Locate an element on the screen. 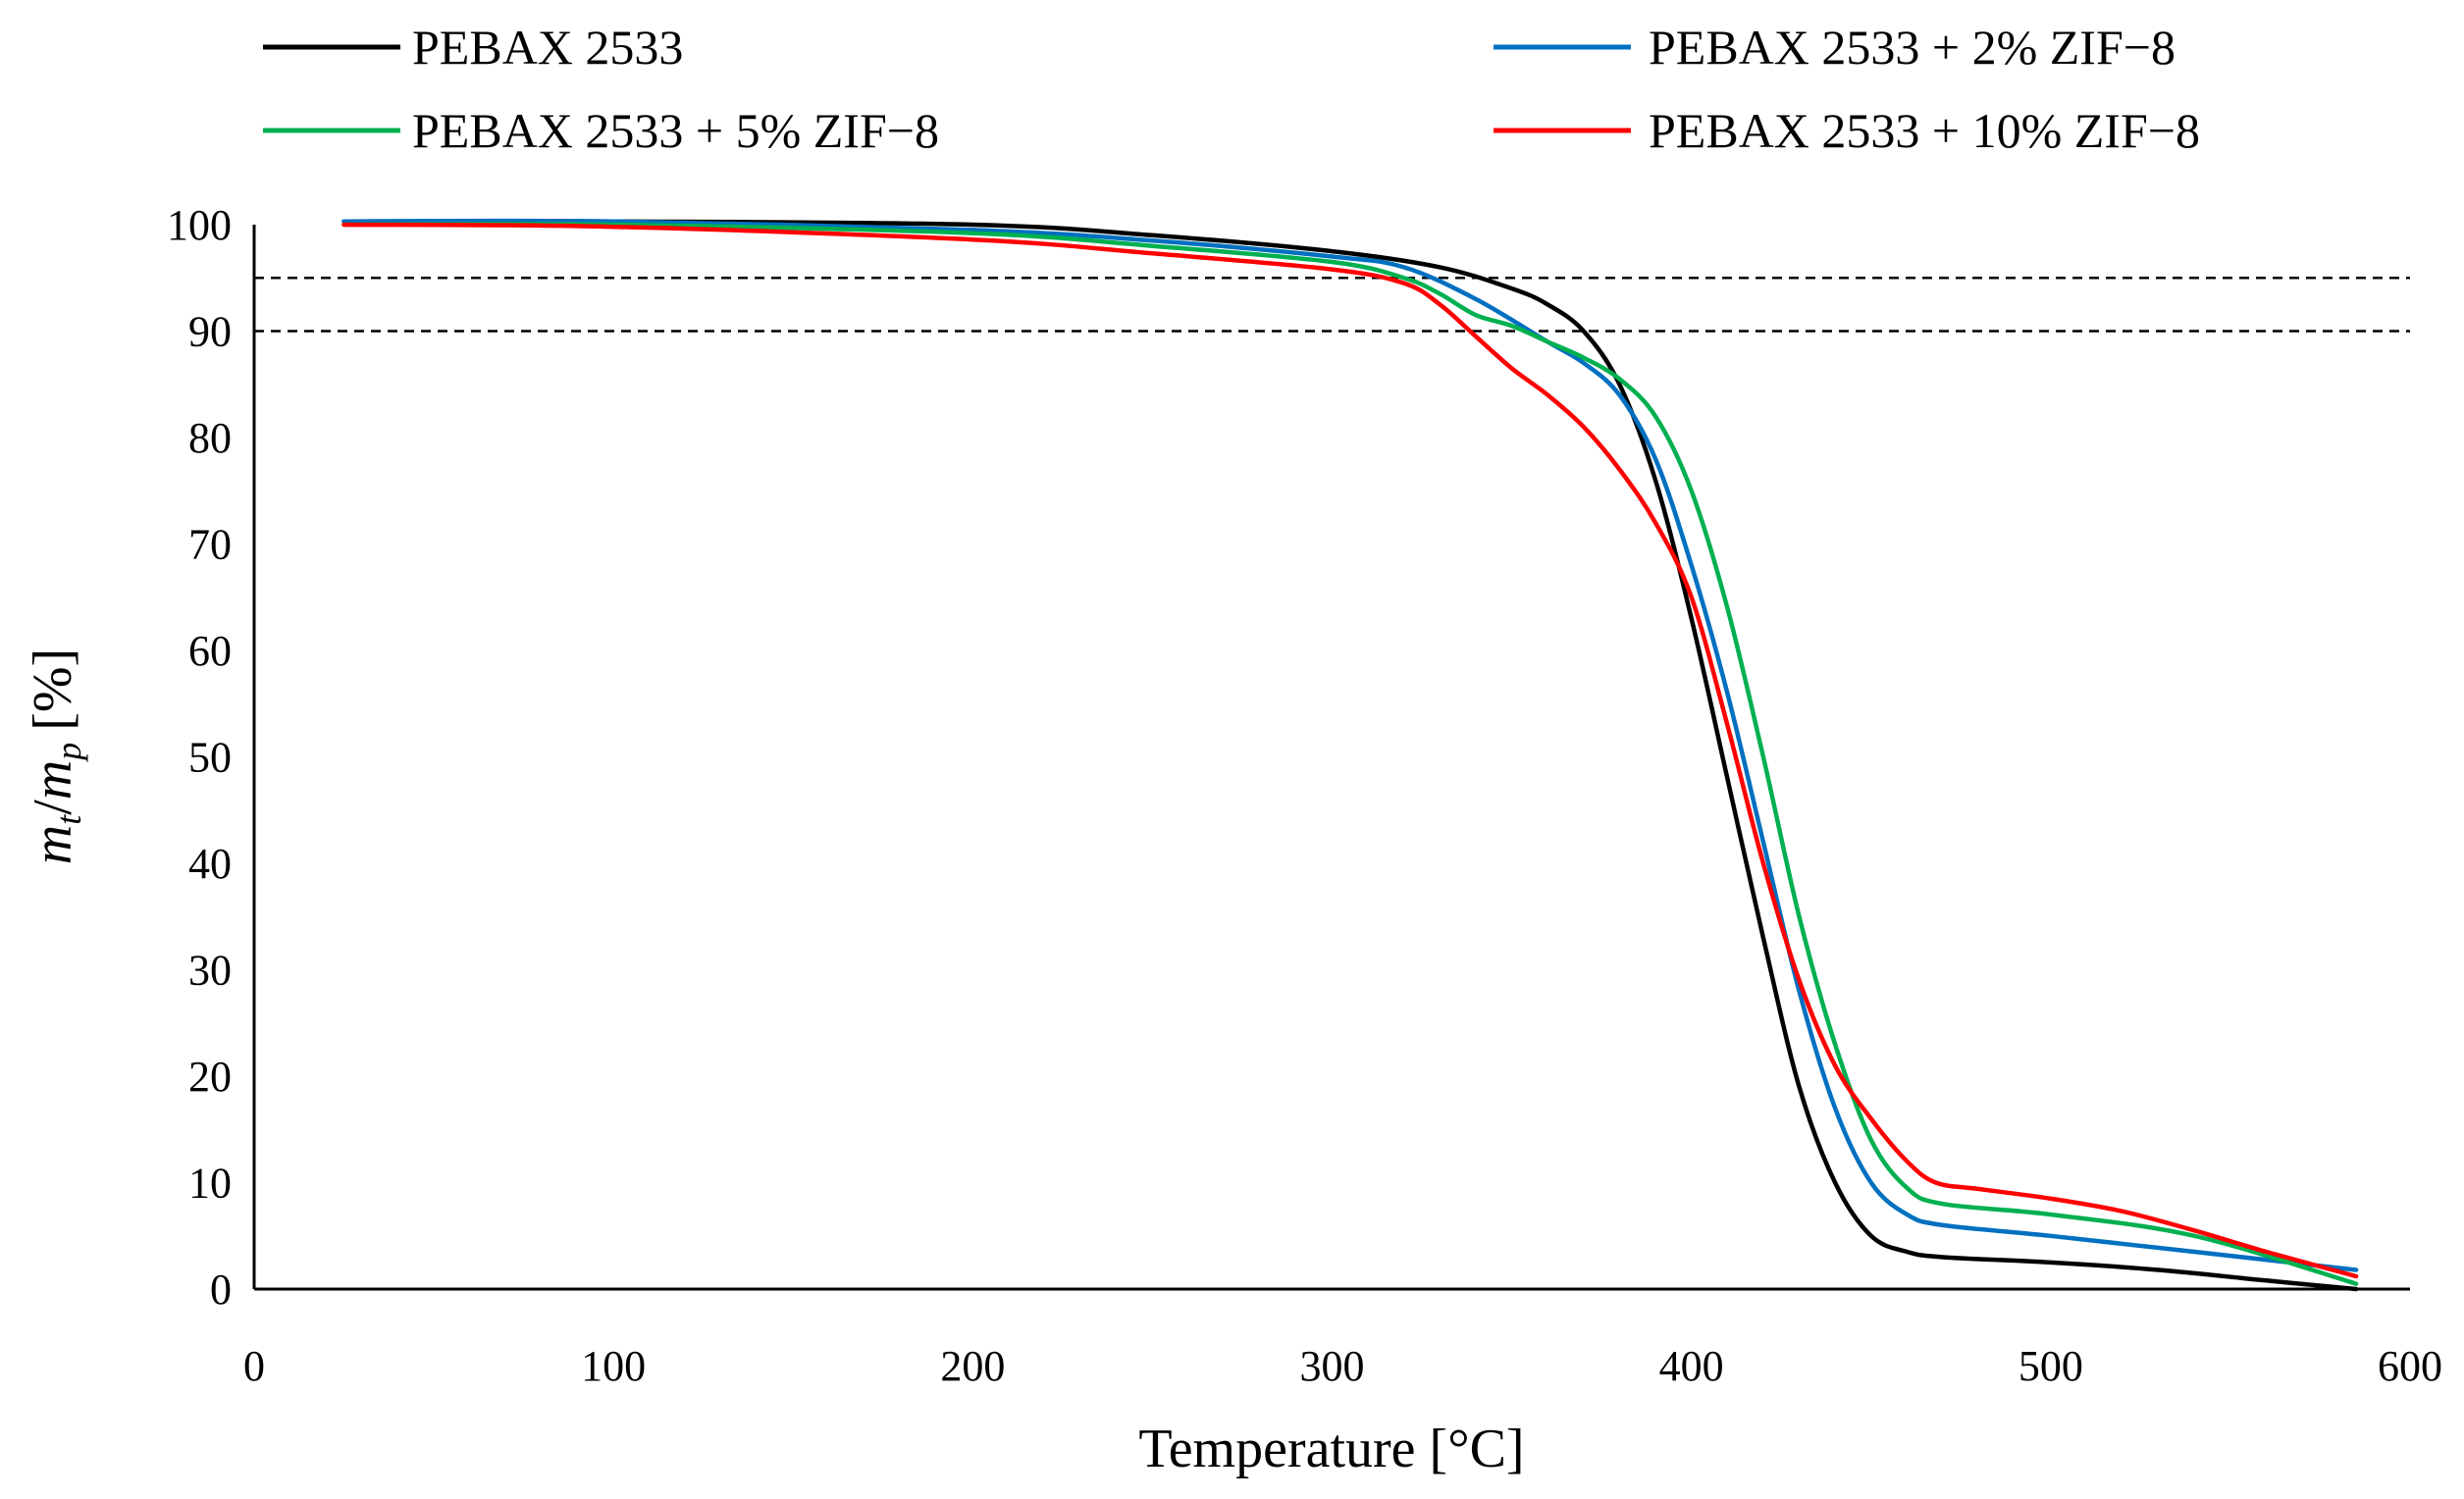 The height and width of the screenshot is (1499, 2464). y-tick-label: 0 is located at coordinates (221, 1290).